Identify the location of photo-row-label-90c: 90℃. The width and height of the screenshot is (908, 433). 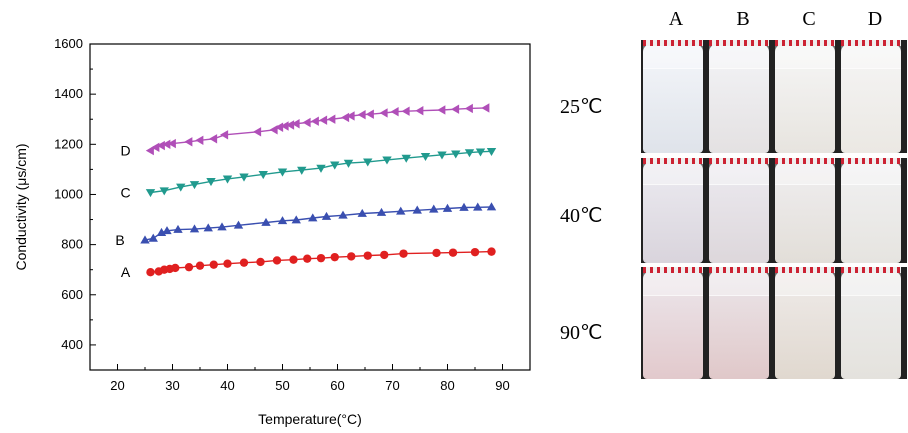
(581, 333).